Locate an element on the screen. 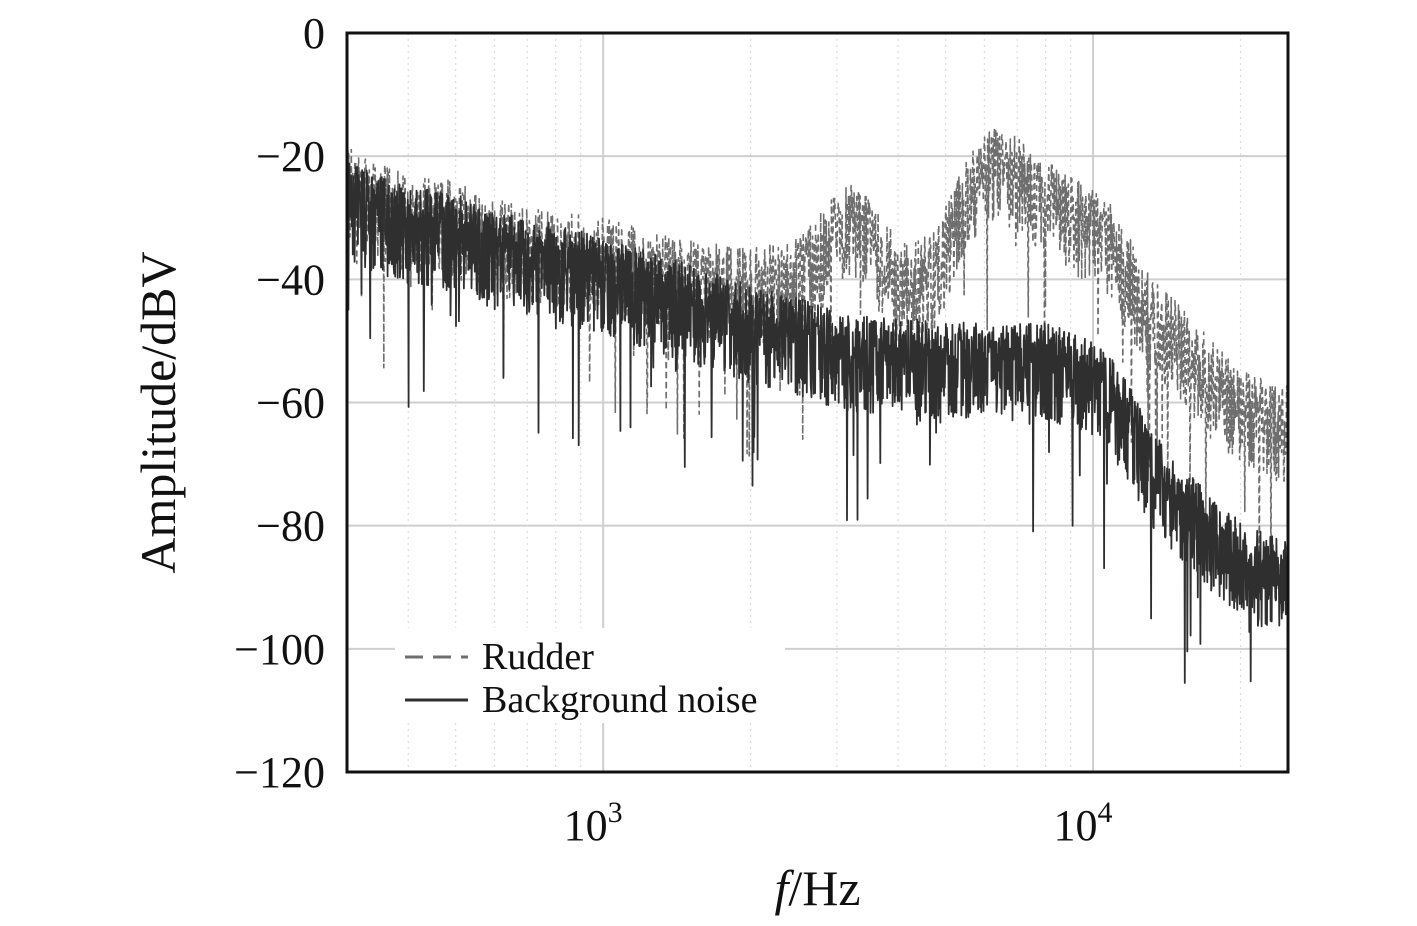 The height and width of the screenshot is (926, 1417). x-axis-title: f/Hz is located at coordinates (817, 888).